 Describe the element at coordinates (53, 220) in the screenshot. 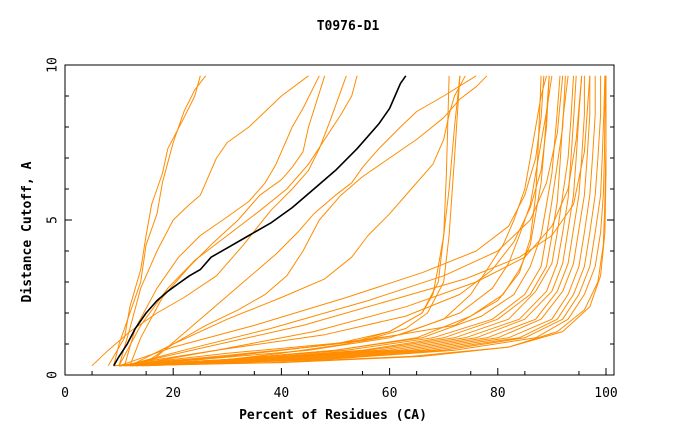

I see `y-tick-label: 5` at that location.